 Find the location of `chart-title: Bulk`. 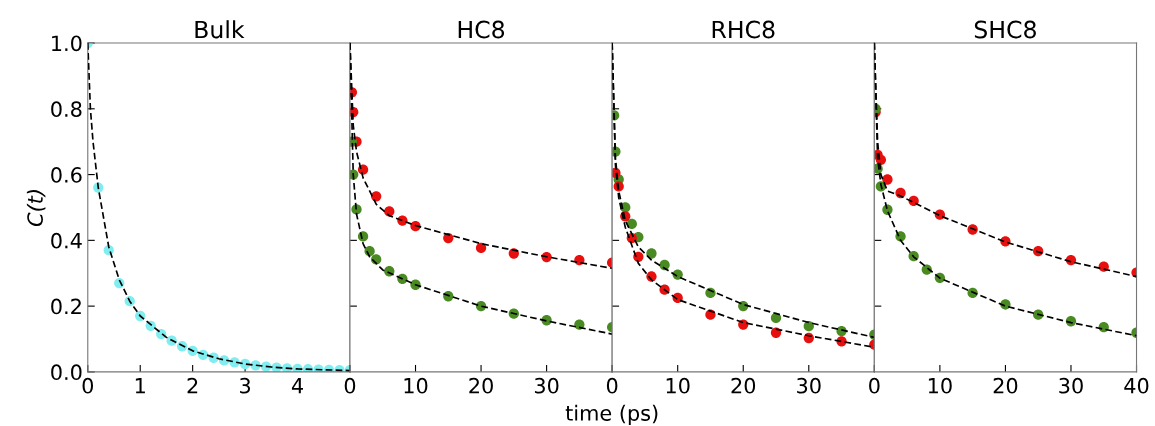

chart-title: Bulk is located at coordinates (220, 29).